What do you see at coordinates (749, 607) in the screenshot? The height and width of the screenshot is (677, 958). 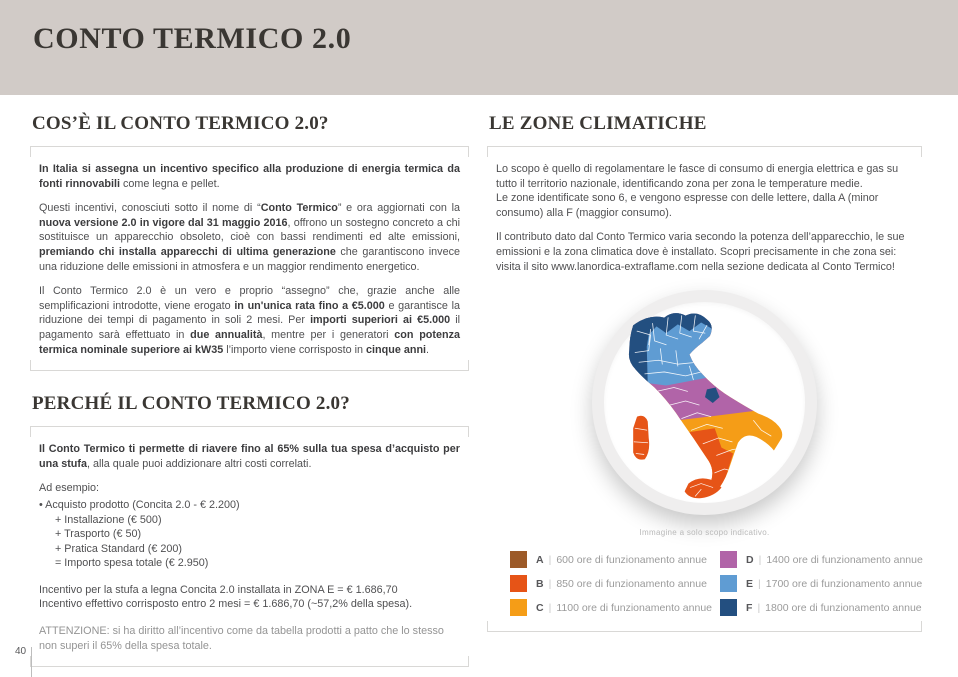 I see `zone-letter: F` at bounding box center [749, 607].